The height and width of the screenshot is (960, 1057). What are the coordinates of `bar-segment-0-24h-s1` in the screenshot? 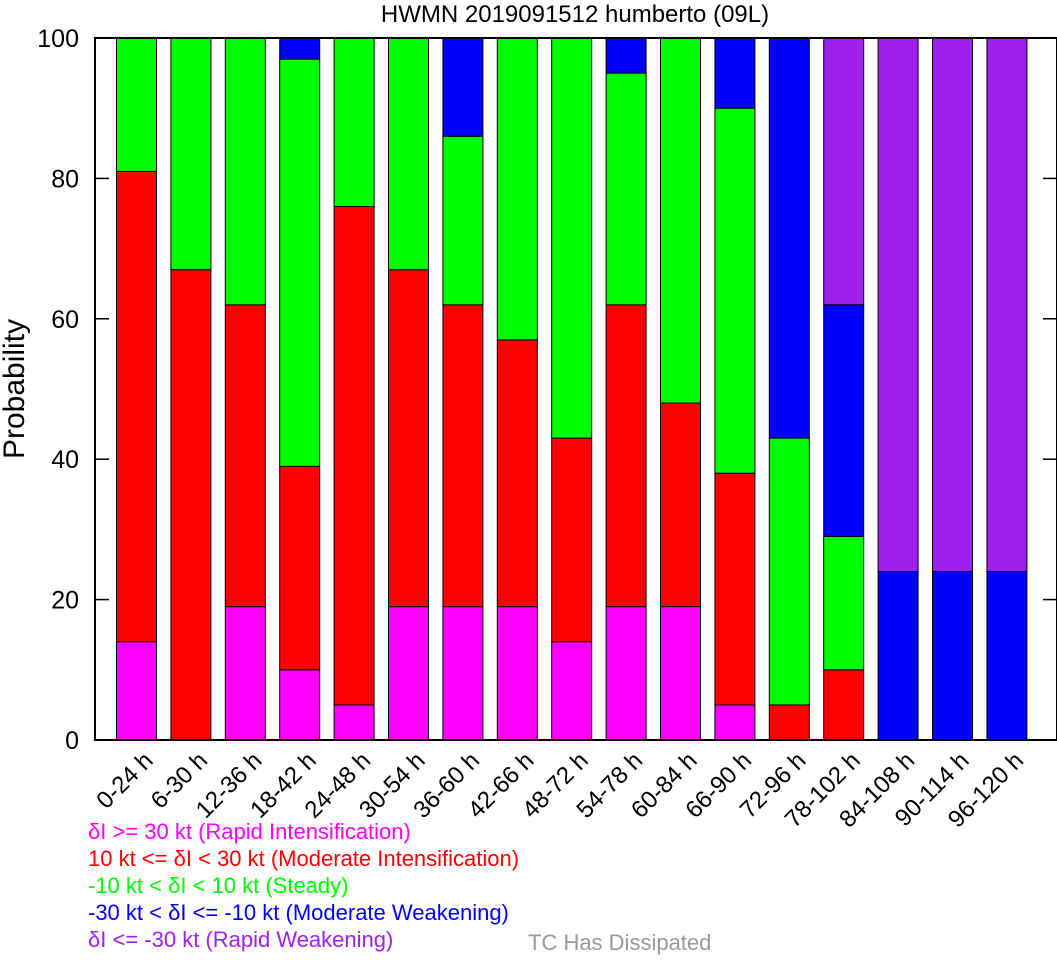 It's located at (136, 406).